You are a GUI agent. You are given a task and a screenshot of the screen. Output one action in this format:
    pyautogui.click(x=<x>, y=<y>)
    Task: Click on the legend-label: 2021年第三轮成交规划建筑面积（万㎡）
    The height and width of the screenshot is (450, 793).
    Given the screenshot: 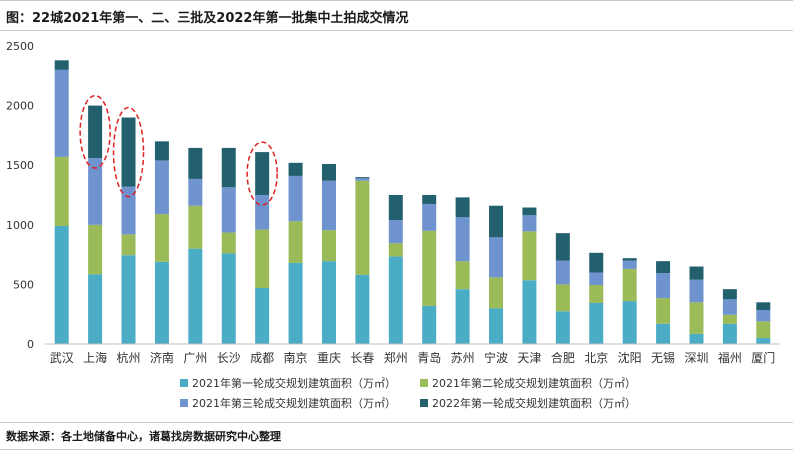 What is the action you would take?
    pyautogui.click(x=294, y=403)
    